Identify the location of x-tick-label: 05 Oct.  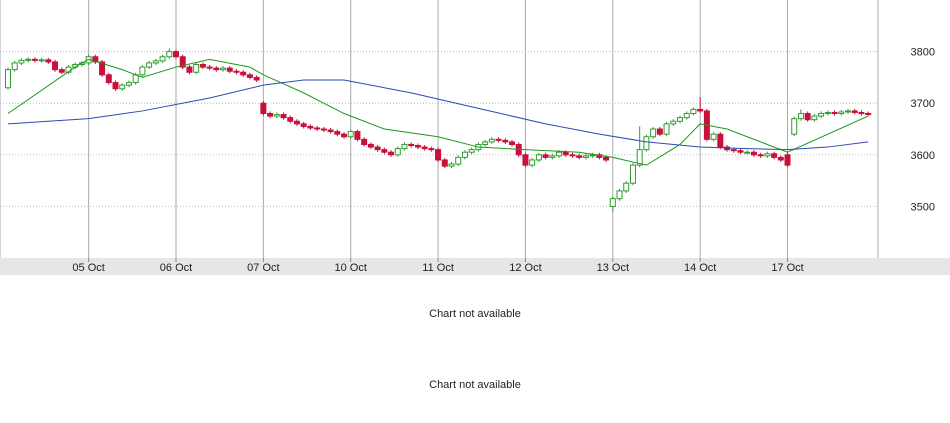
(88, 268).